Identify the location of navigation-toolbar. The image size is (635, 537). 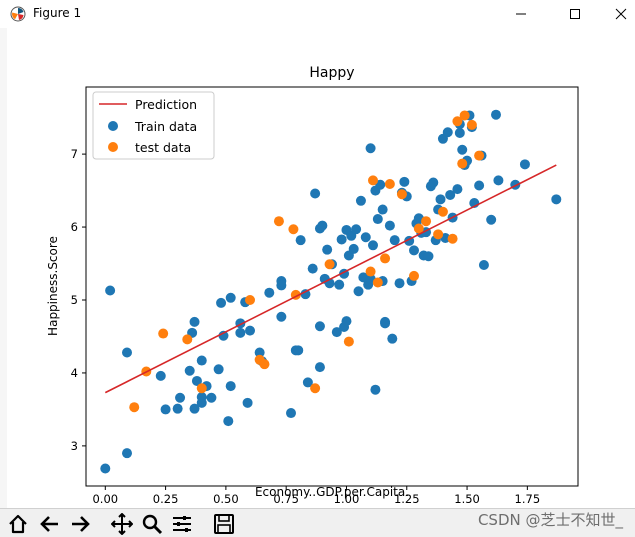
(317, 522).